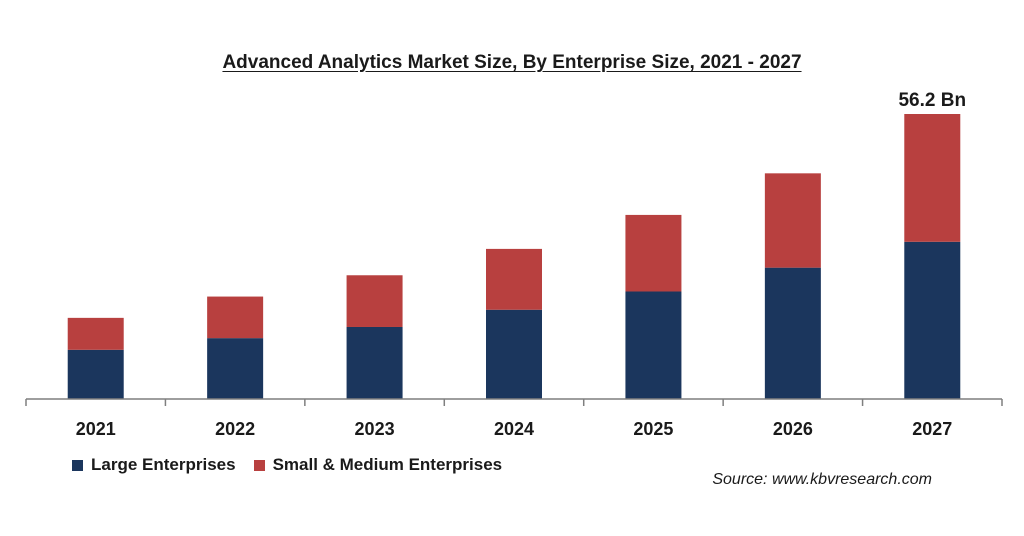 Image resolution: width=1024 pixels, height=536 pixels. I want to click on x-tick-label-2027: 2027, so click(932, 429).